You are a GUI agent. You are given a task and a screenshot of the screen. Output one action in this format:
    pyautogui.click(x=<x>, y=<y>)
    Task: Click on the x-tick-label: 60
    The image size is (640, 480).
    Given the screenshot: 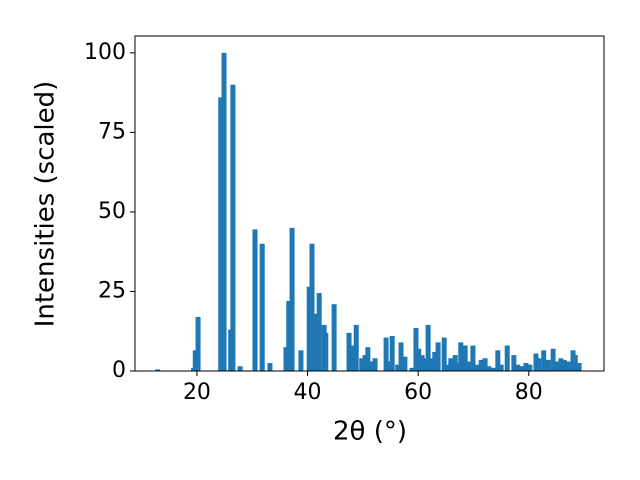 What is the action you would take?
    pyautogui.click(x=418, y=392)
    